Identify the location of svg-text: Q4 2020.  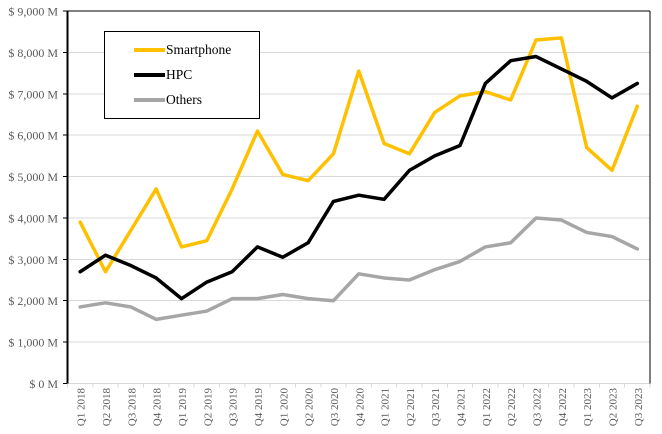
(360, 407).